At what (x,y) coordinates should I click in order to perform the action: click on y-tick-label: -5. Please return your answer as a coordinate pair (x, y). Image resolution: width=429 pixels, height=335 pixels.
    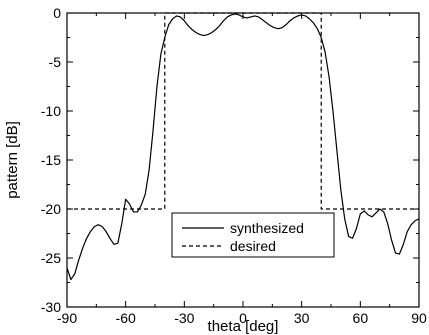
    Looking at the image, I should click on (55, 62).